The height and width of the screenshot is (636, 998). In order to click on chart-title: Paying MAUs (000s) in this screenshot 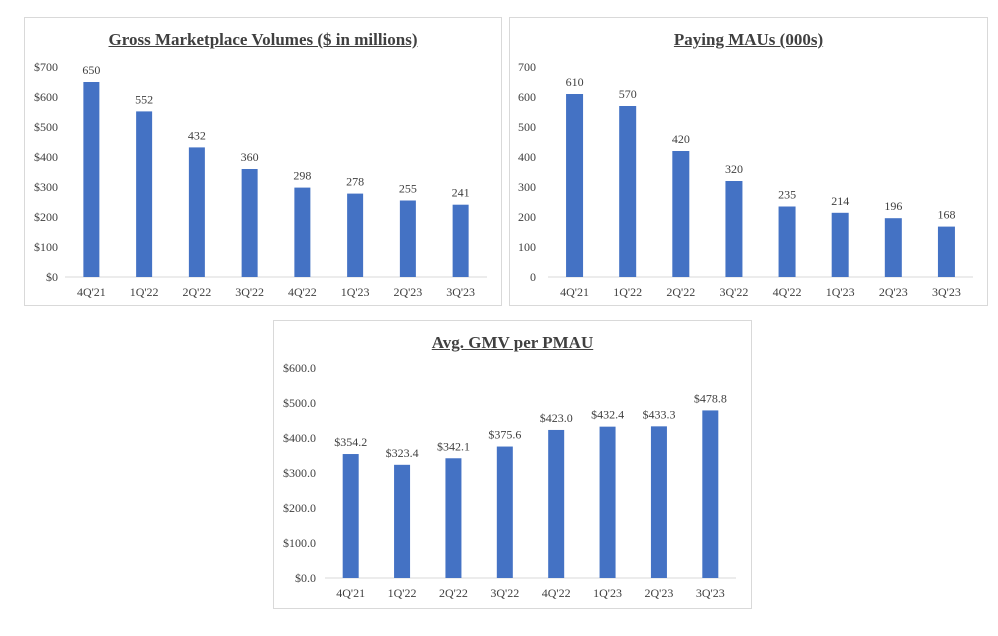, I will do `click(748, 39)`.